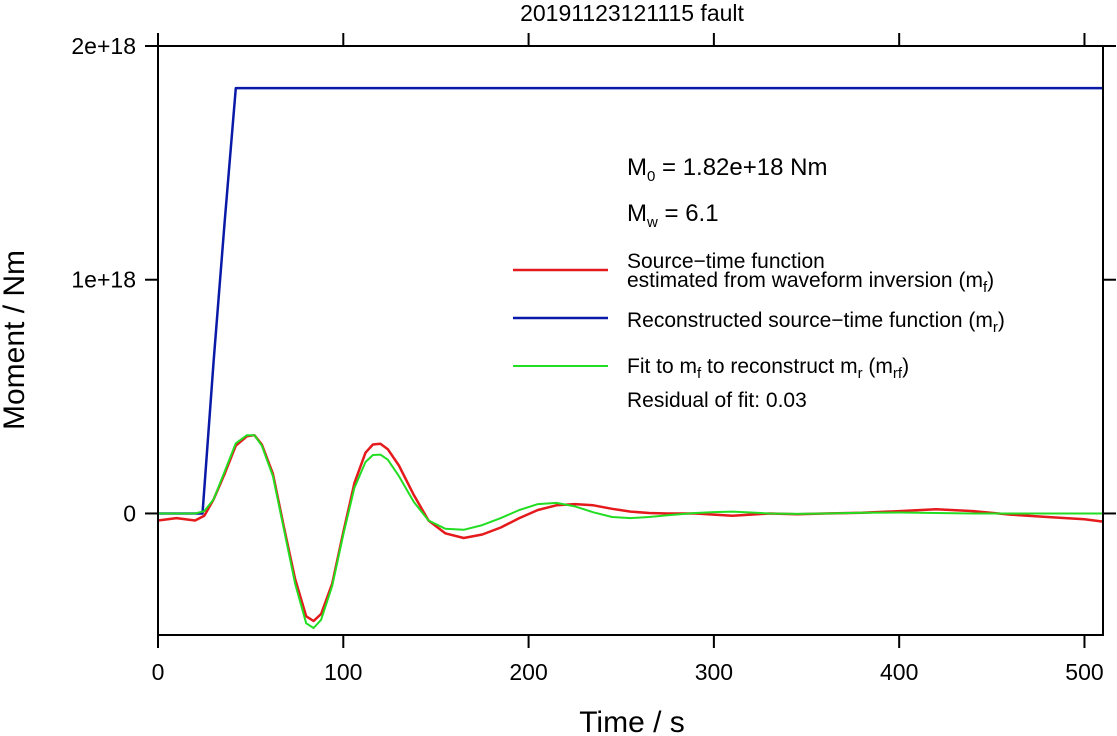 This screenshot has height=736, width=1117. What do you see at coordinates (158, 672) in the screenshot?
I see `x-tick-label: 0` at bounding box center [158, 672].